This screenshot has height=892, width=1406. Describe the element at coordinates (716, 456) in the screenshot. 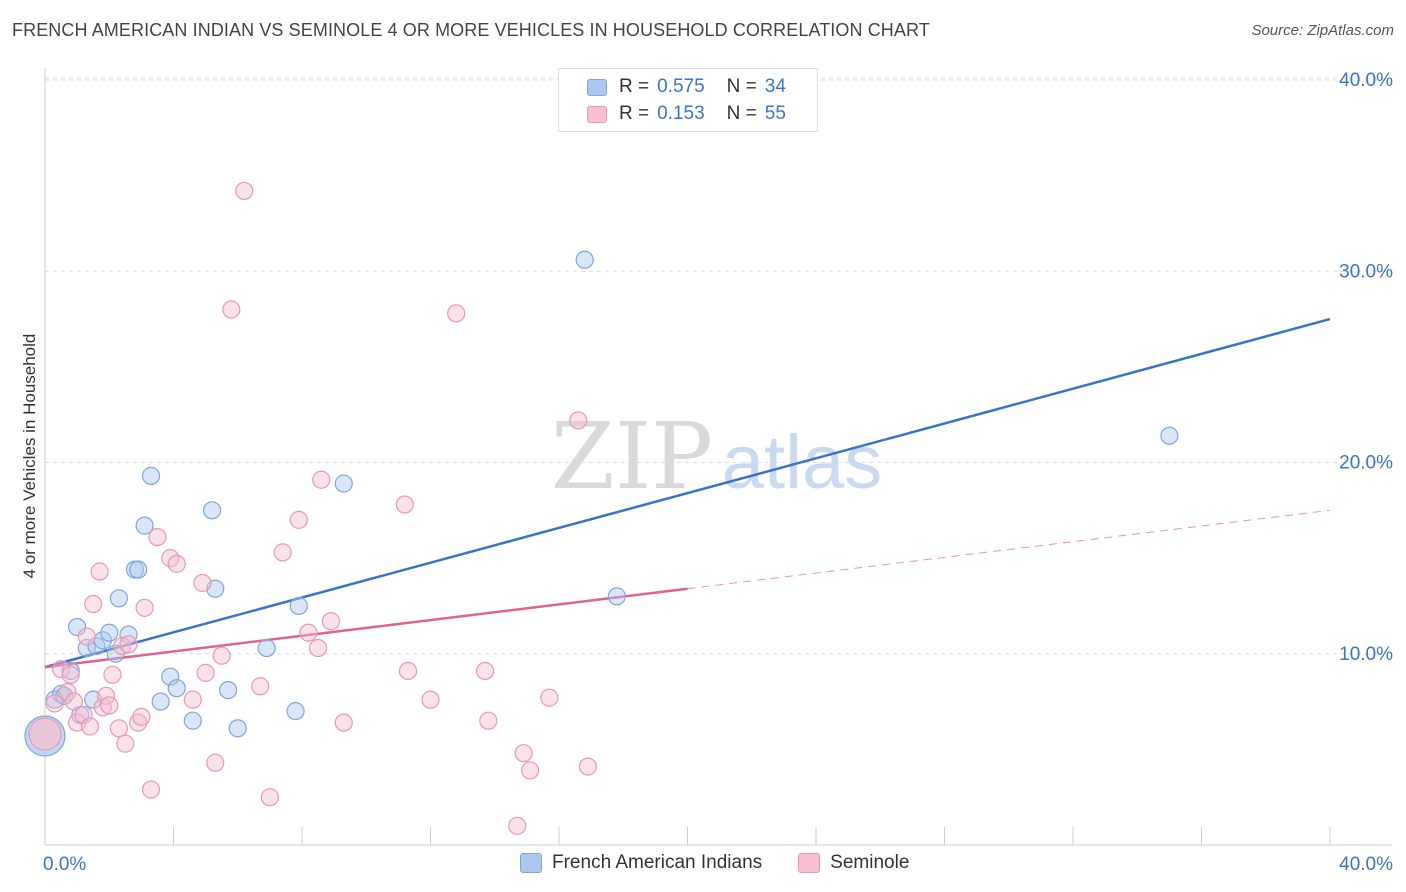

I see `watermark: ZIP atlas` at that location.